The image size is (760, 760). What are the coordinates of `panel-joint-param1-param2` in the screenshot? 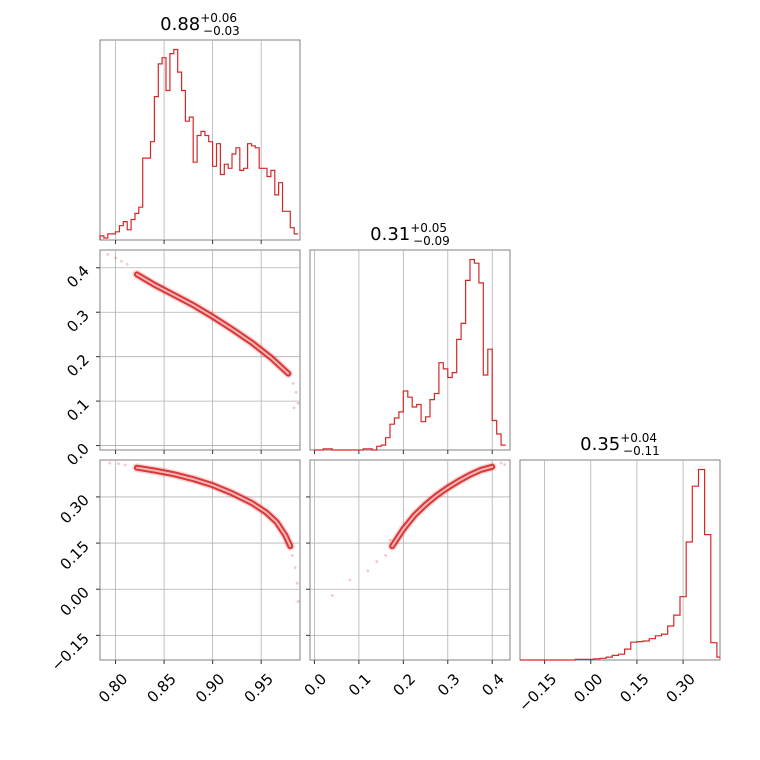 It's located at (200, 350).